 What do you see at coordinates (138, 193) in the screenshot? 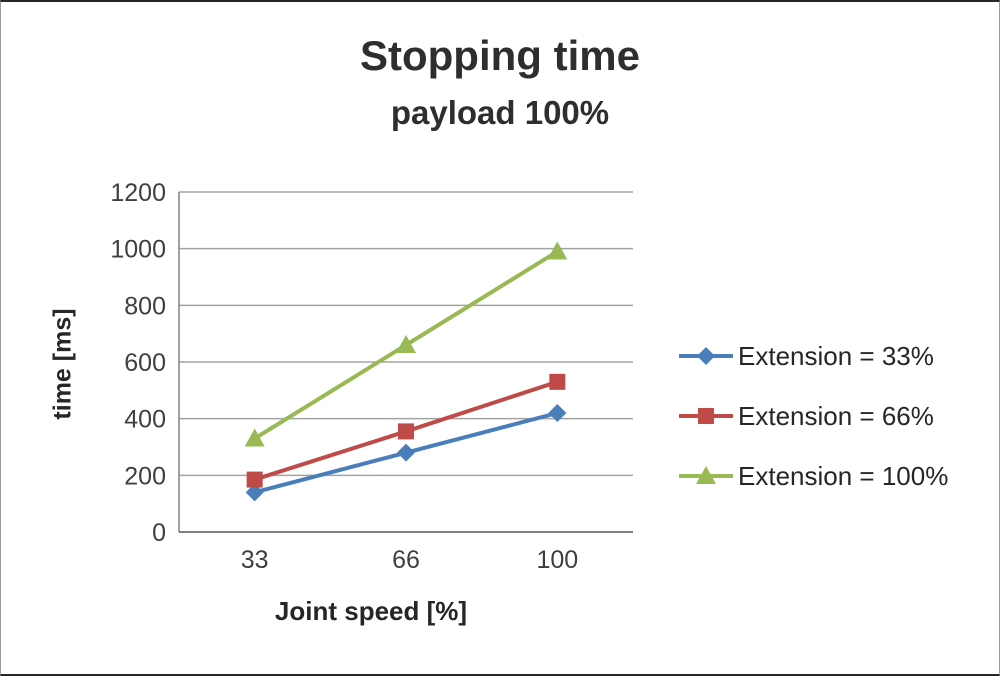
I see `y-tick-label: 1200` at bounding box center [138, 193].